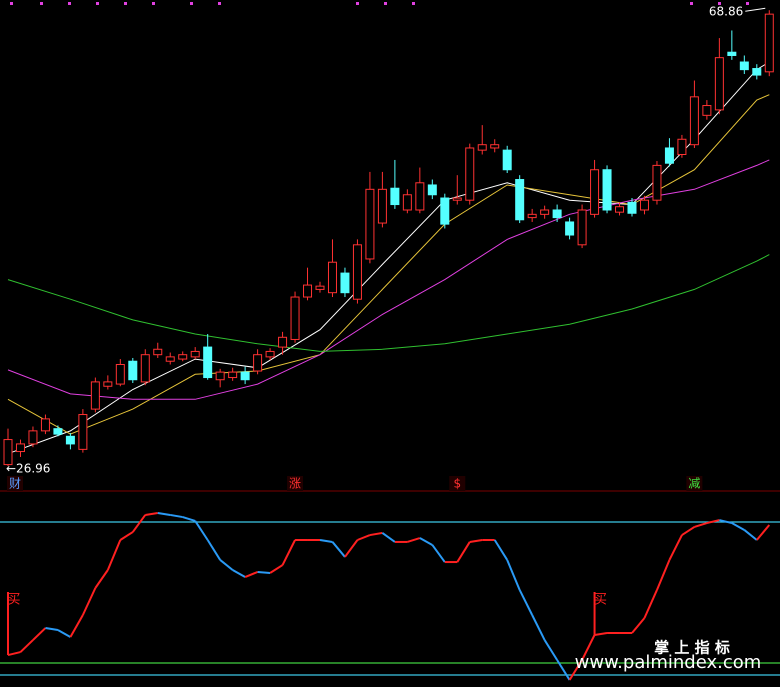  What do you see at coordinates (755, 9) in the screenshot?
I see `max-arrow` at bounding box center [755, 9].